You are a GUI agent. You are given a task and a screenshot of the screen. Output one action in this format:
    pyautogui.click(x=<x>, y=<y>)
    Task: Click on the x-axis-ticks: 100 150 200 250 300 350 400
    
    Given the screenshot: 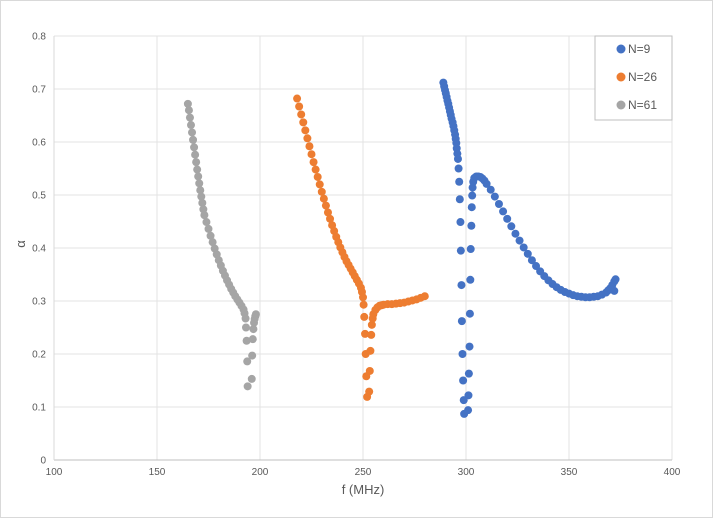 What is the action you would take?
    pyautogui.click(x=363, y=472)
    